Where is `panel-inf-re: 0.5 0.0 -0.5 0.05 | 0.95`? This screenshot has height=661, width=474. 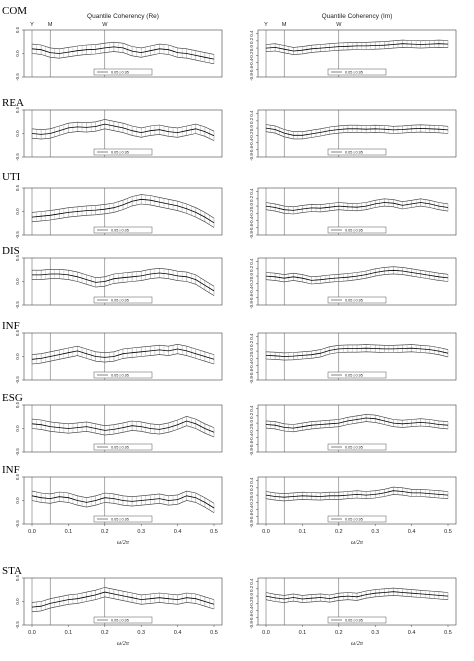
panel-inf-re: 0.5 0.0 -0.5 0.05 | 0.95 is located at coordinates (119, 356).